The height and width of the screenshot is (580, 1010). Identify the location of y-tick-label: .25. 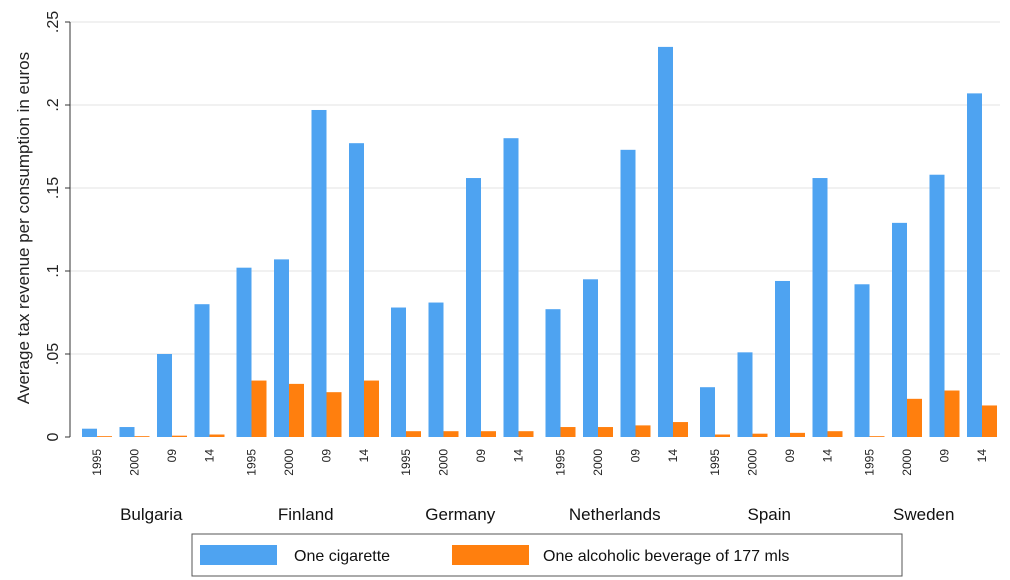
(53, 22).